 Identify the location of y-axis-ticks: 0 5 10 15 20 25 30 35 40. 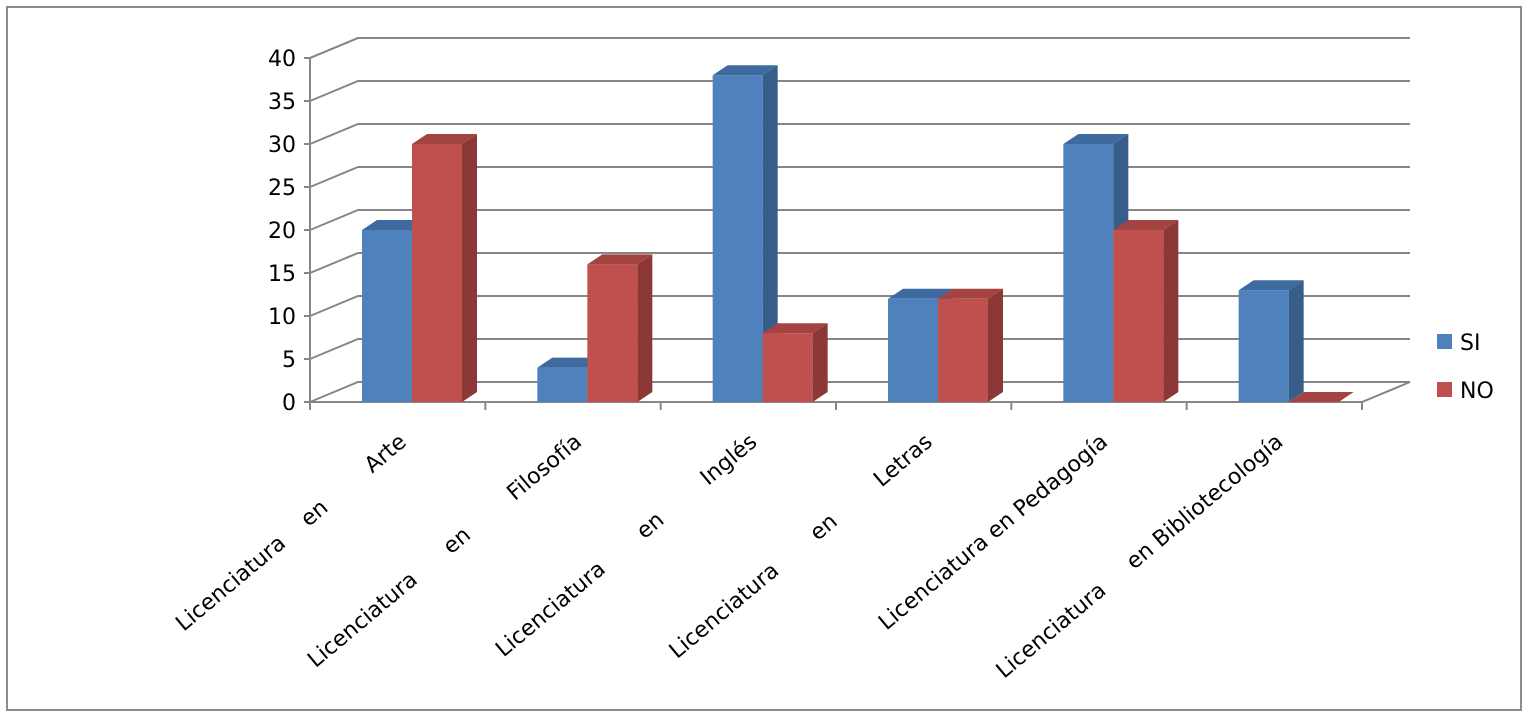
(282, 231).